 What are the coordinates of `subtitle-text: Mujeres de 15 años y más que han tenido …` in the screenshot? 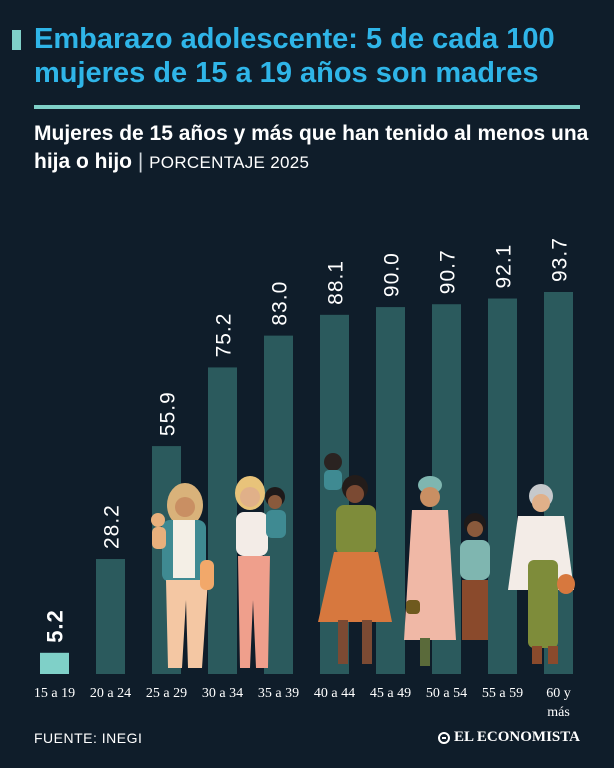 It's located at (311, 147).